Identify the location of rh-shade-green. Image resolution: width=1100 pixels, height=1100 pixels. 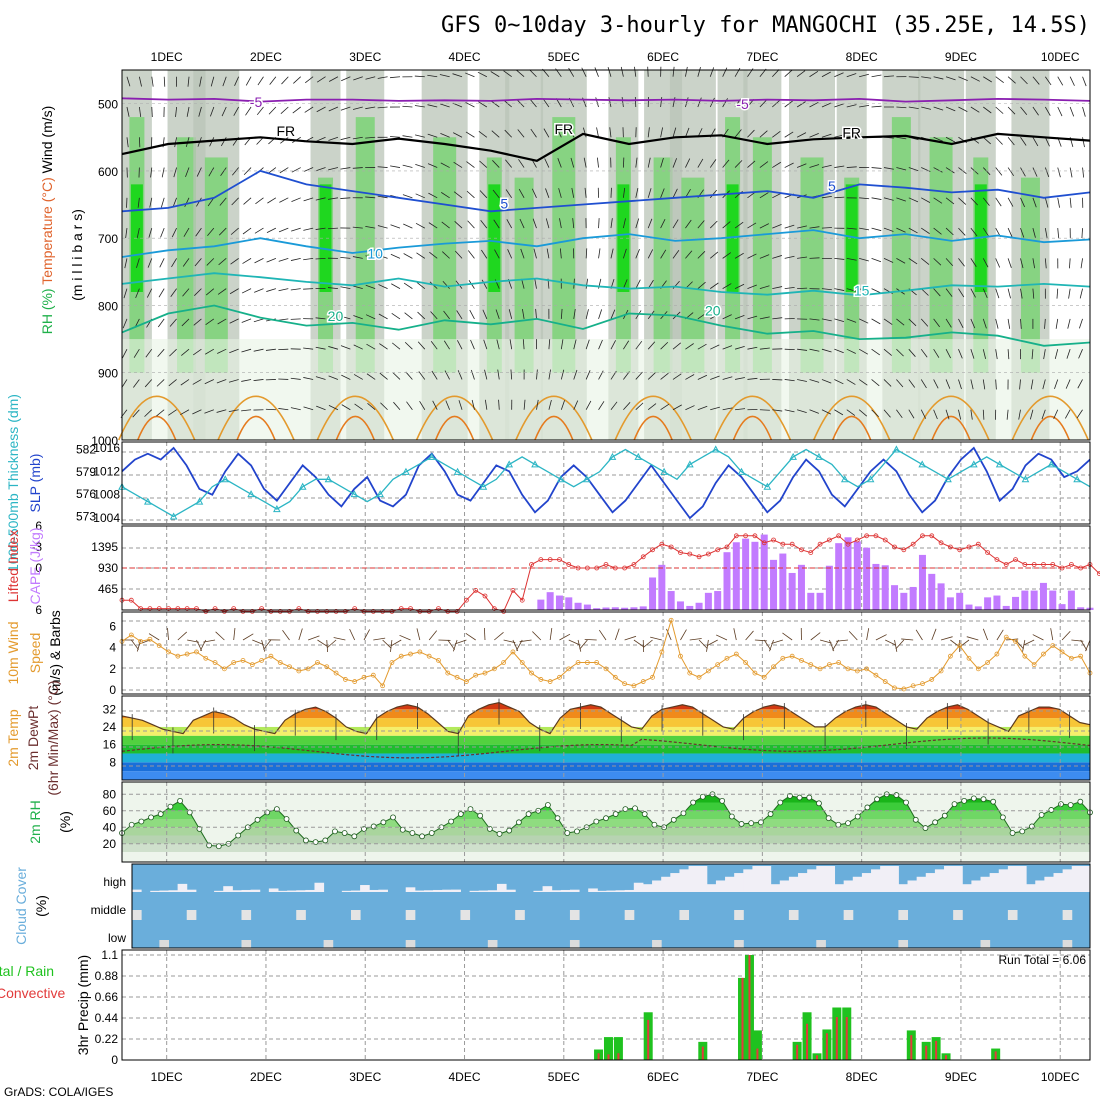
(663, 265).